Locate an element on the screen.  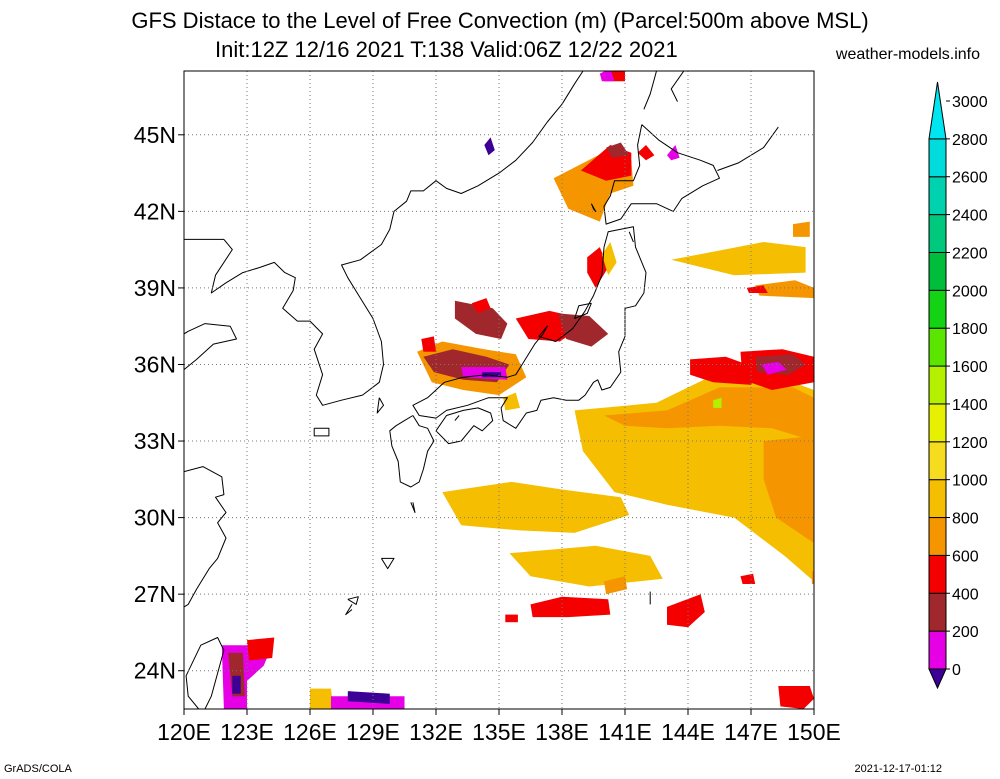
colorbar-label: 2800 is located at coordinates (970, 140).